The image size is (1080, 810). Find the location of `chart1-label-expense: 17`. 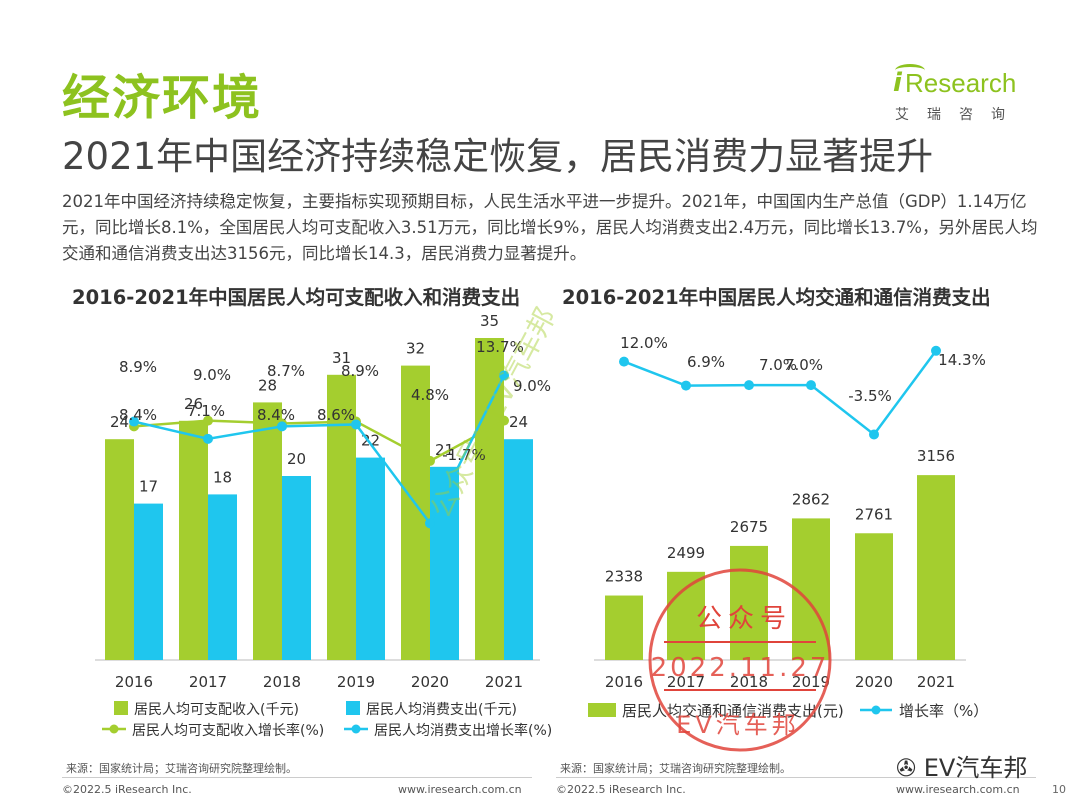

chart1-label-expense: 17 is located at coordinates (148, 487).